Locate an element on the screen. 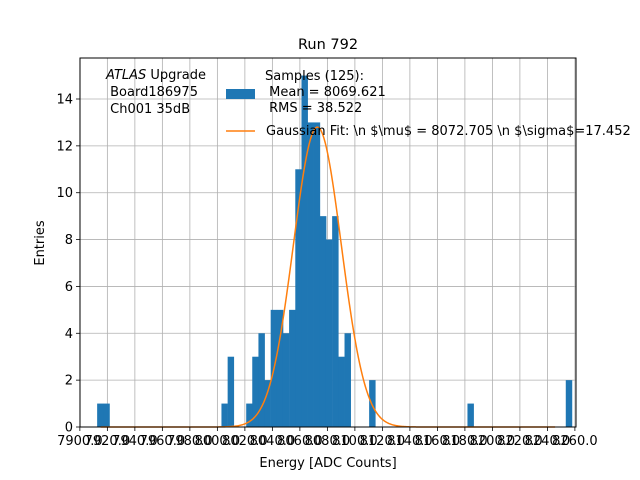  y-tick-label-6: 12 is located at coordinates (64, 146).